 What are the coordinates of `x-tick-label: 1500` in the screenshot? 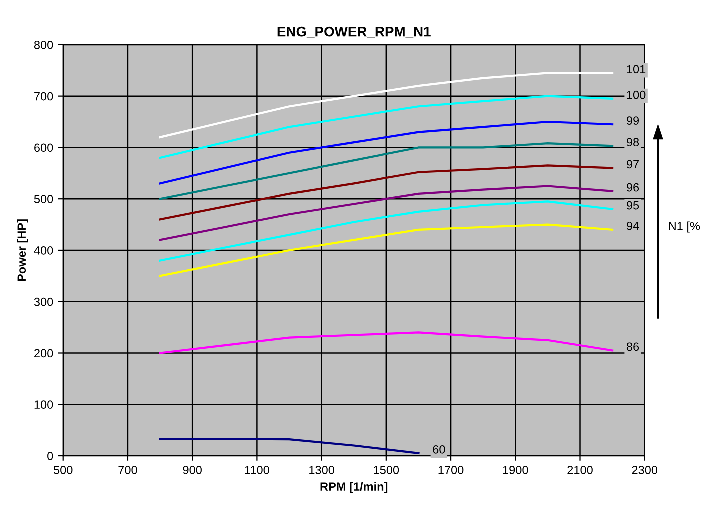 It's located at (387, 470).